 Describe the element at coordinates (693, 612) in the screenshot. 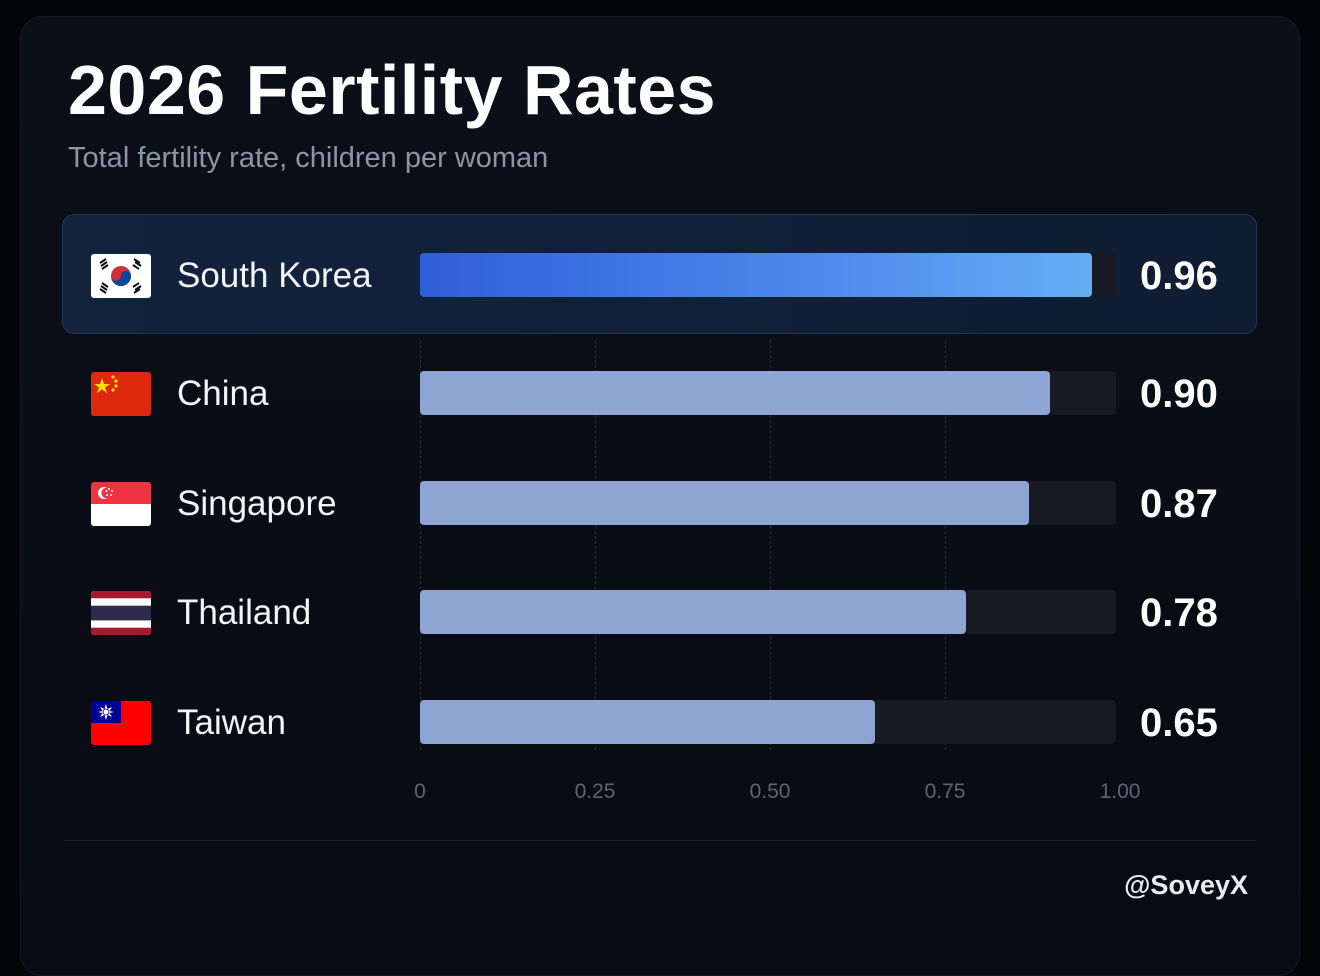

I see `bar-thailand` at that location.